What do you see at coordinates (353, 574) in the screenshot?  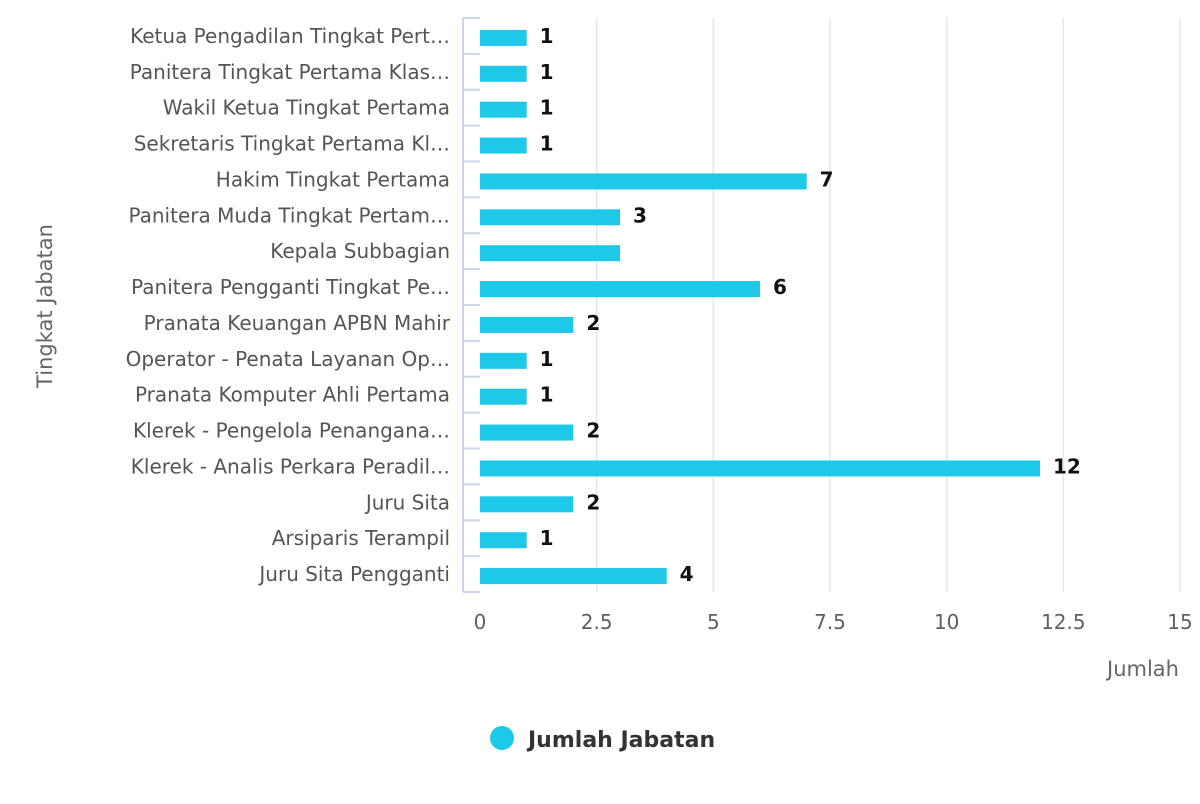 I see `category-label: Juru Sita Pengganti` at bounding box center [353, 574].